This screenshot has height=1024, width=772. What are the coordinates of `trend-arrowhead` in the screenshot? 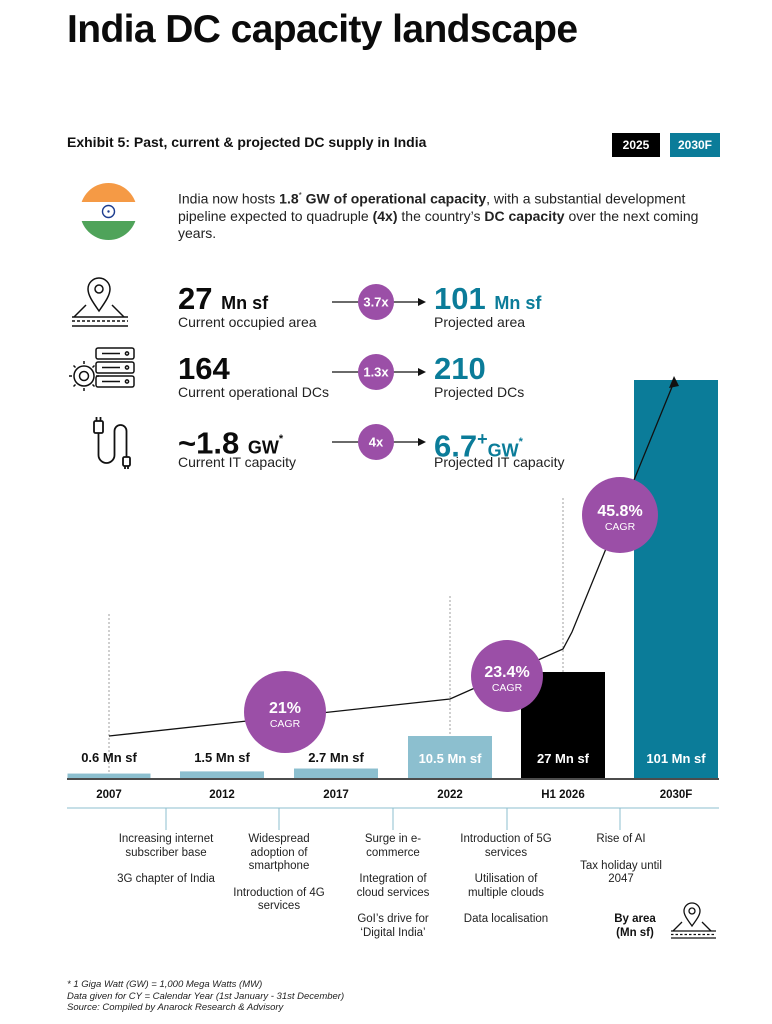 It's located at (674, 382).